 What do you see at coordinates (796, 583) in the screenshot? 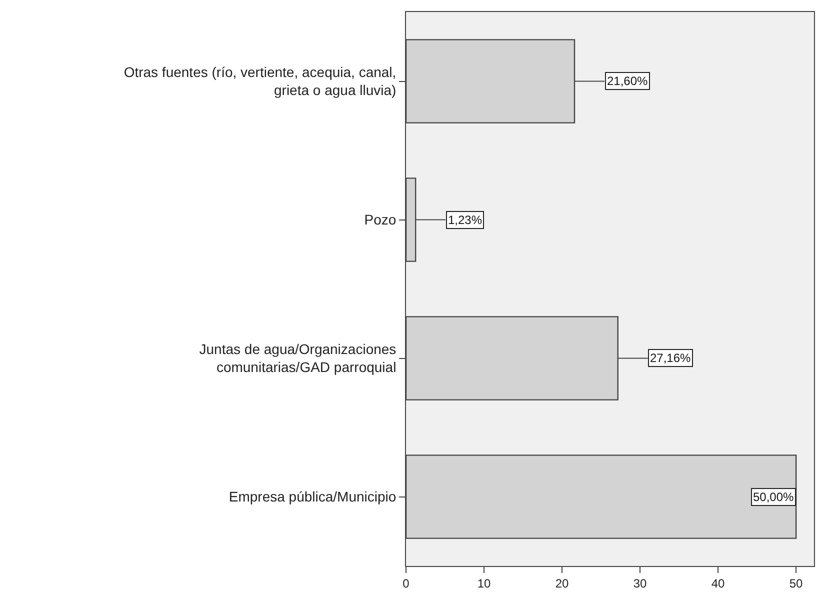
I see `x-tick-label: 50` at bounding box center [796, 583].